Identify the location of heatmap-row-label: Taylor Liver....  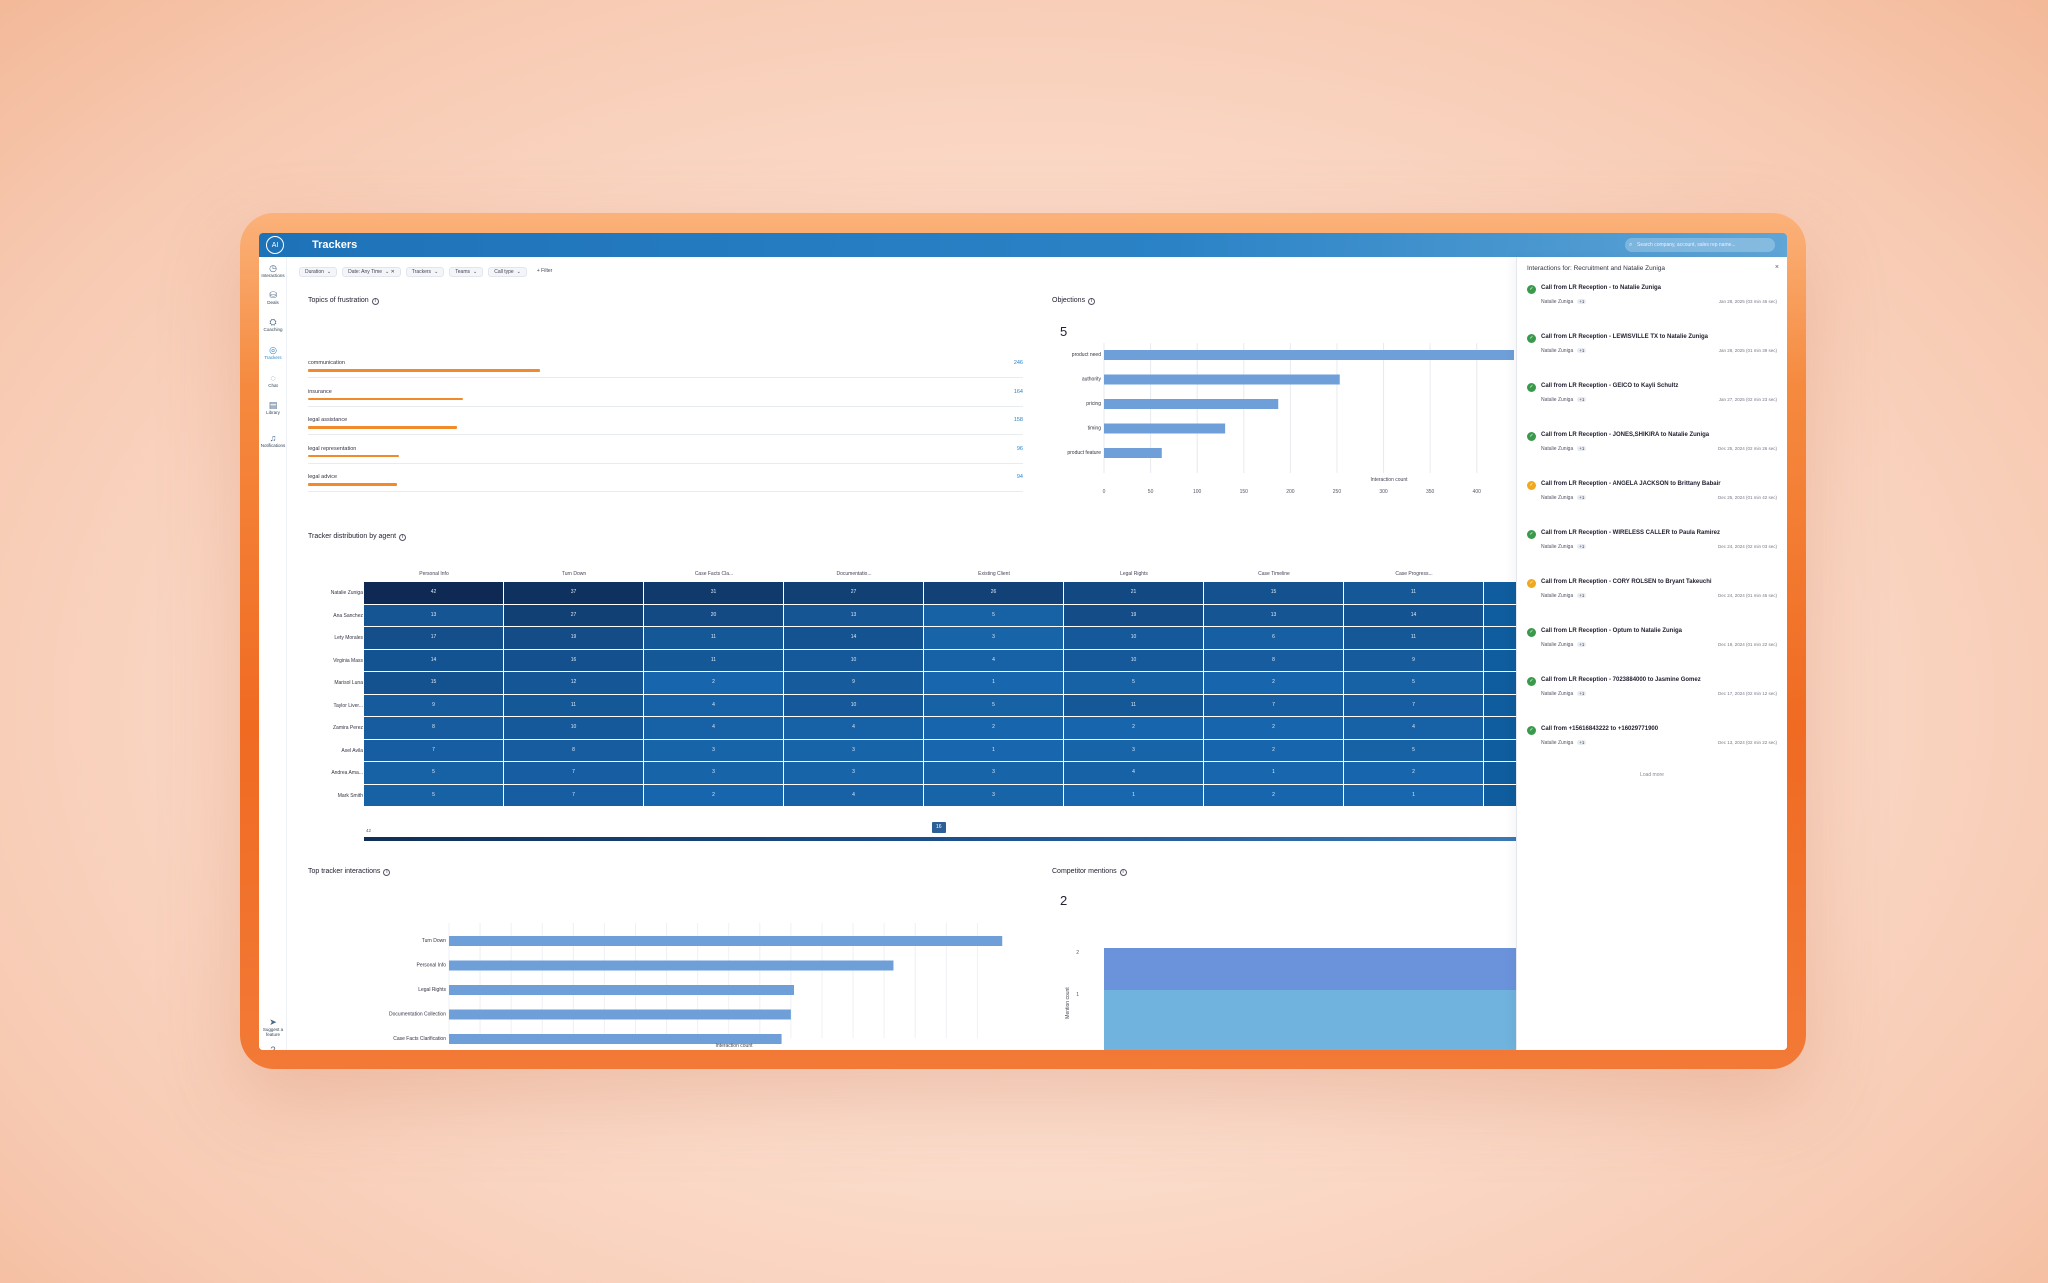
(348, 705).